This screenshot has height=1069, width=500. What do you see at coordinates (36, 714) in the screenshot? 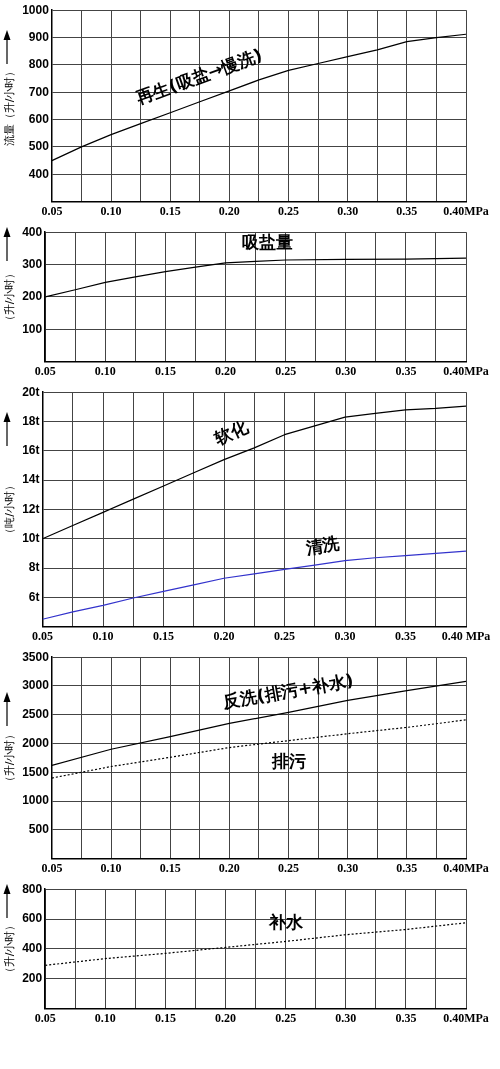
I see `y-tick-label: 2500` at bounding box center [36, 714].